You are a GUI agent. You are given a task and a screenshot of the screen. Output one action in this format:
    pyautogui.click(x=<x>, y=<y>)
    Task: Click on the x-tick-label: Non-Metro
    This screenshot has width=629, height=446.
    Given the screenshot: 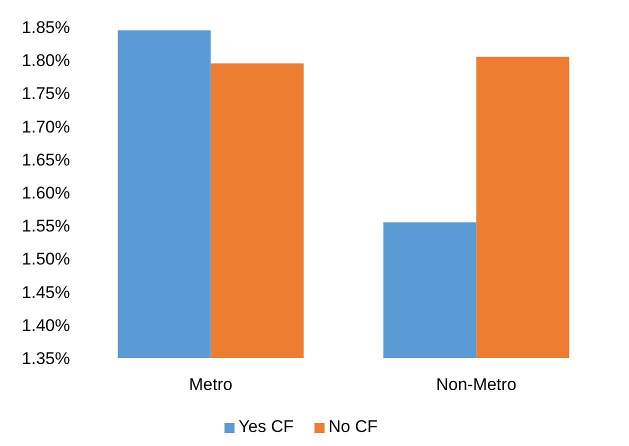 What is the action you would take?
    pyautogui.click(x=476, y=384)
    